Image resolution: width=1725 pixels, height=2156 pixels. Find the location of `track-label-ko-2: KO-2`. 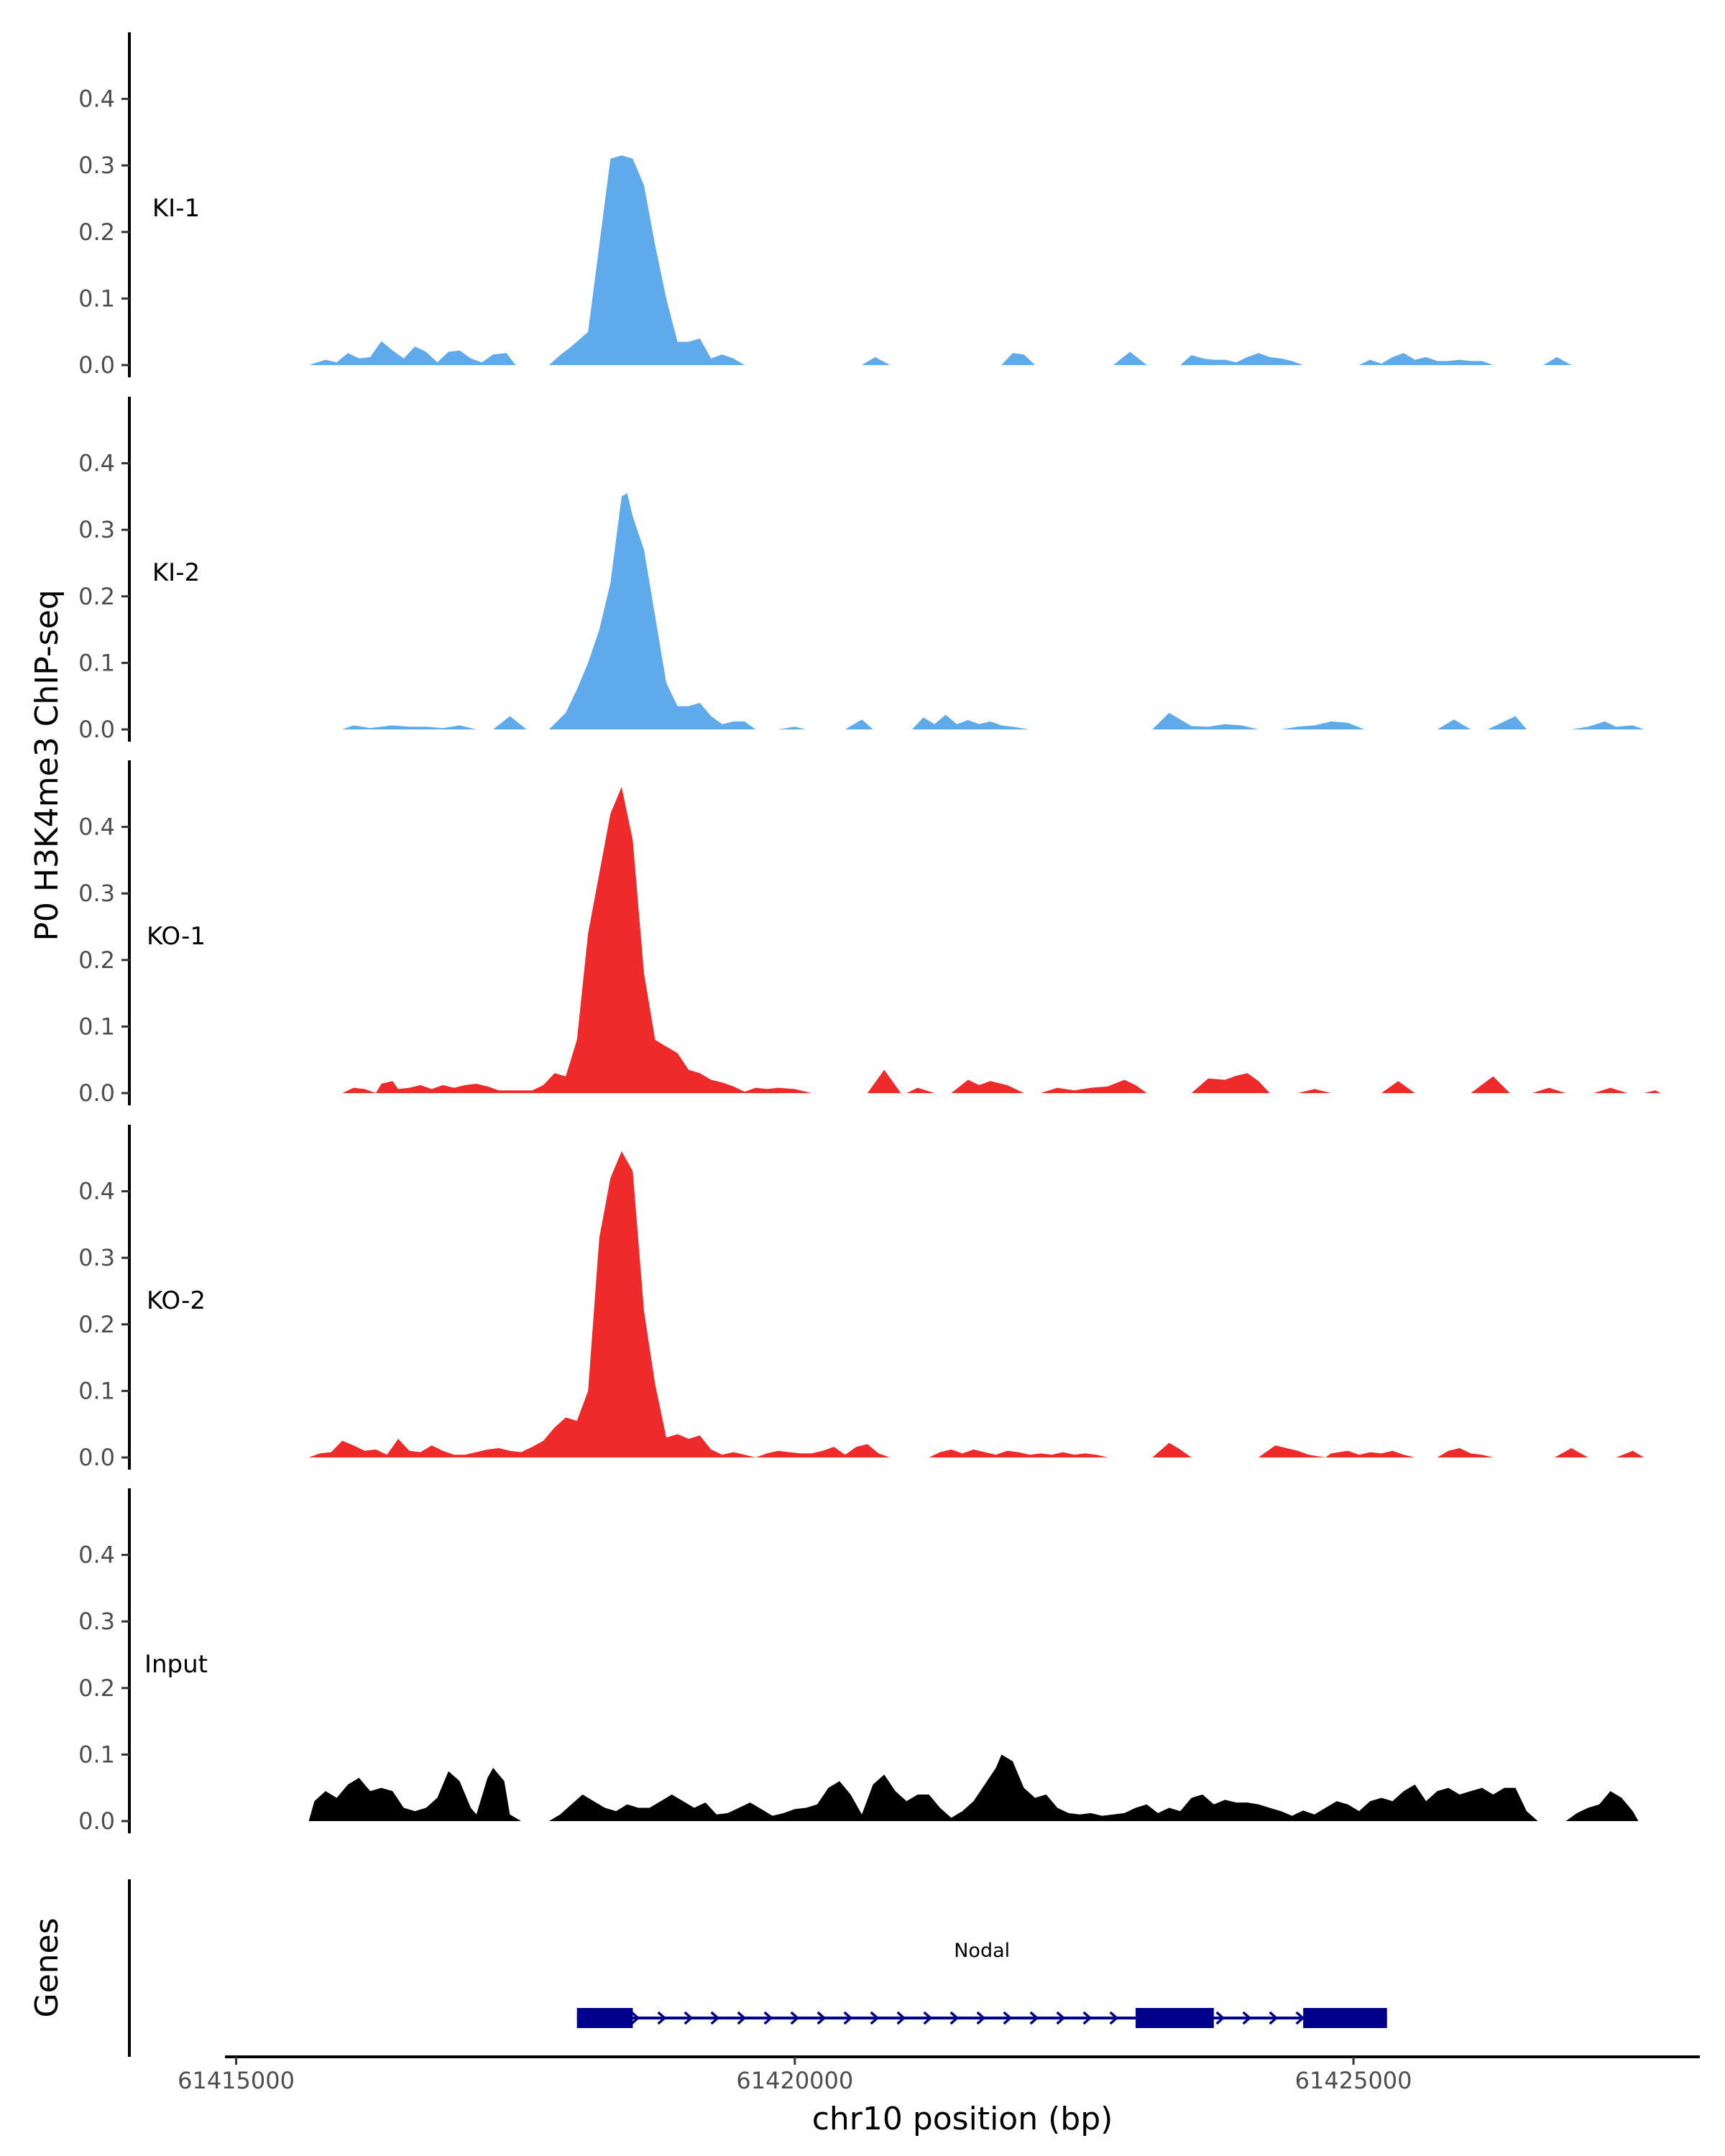

track-label-ko-2: KO-2 is located at coordinates (176, 1300).